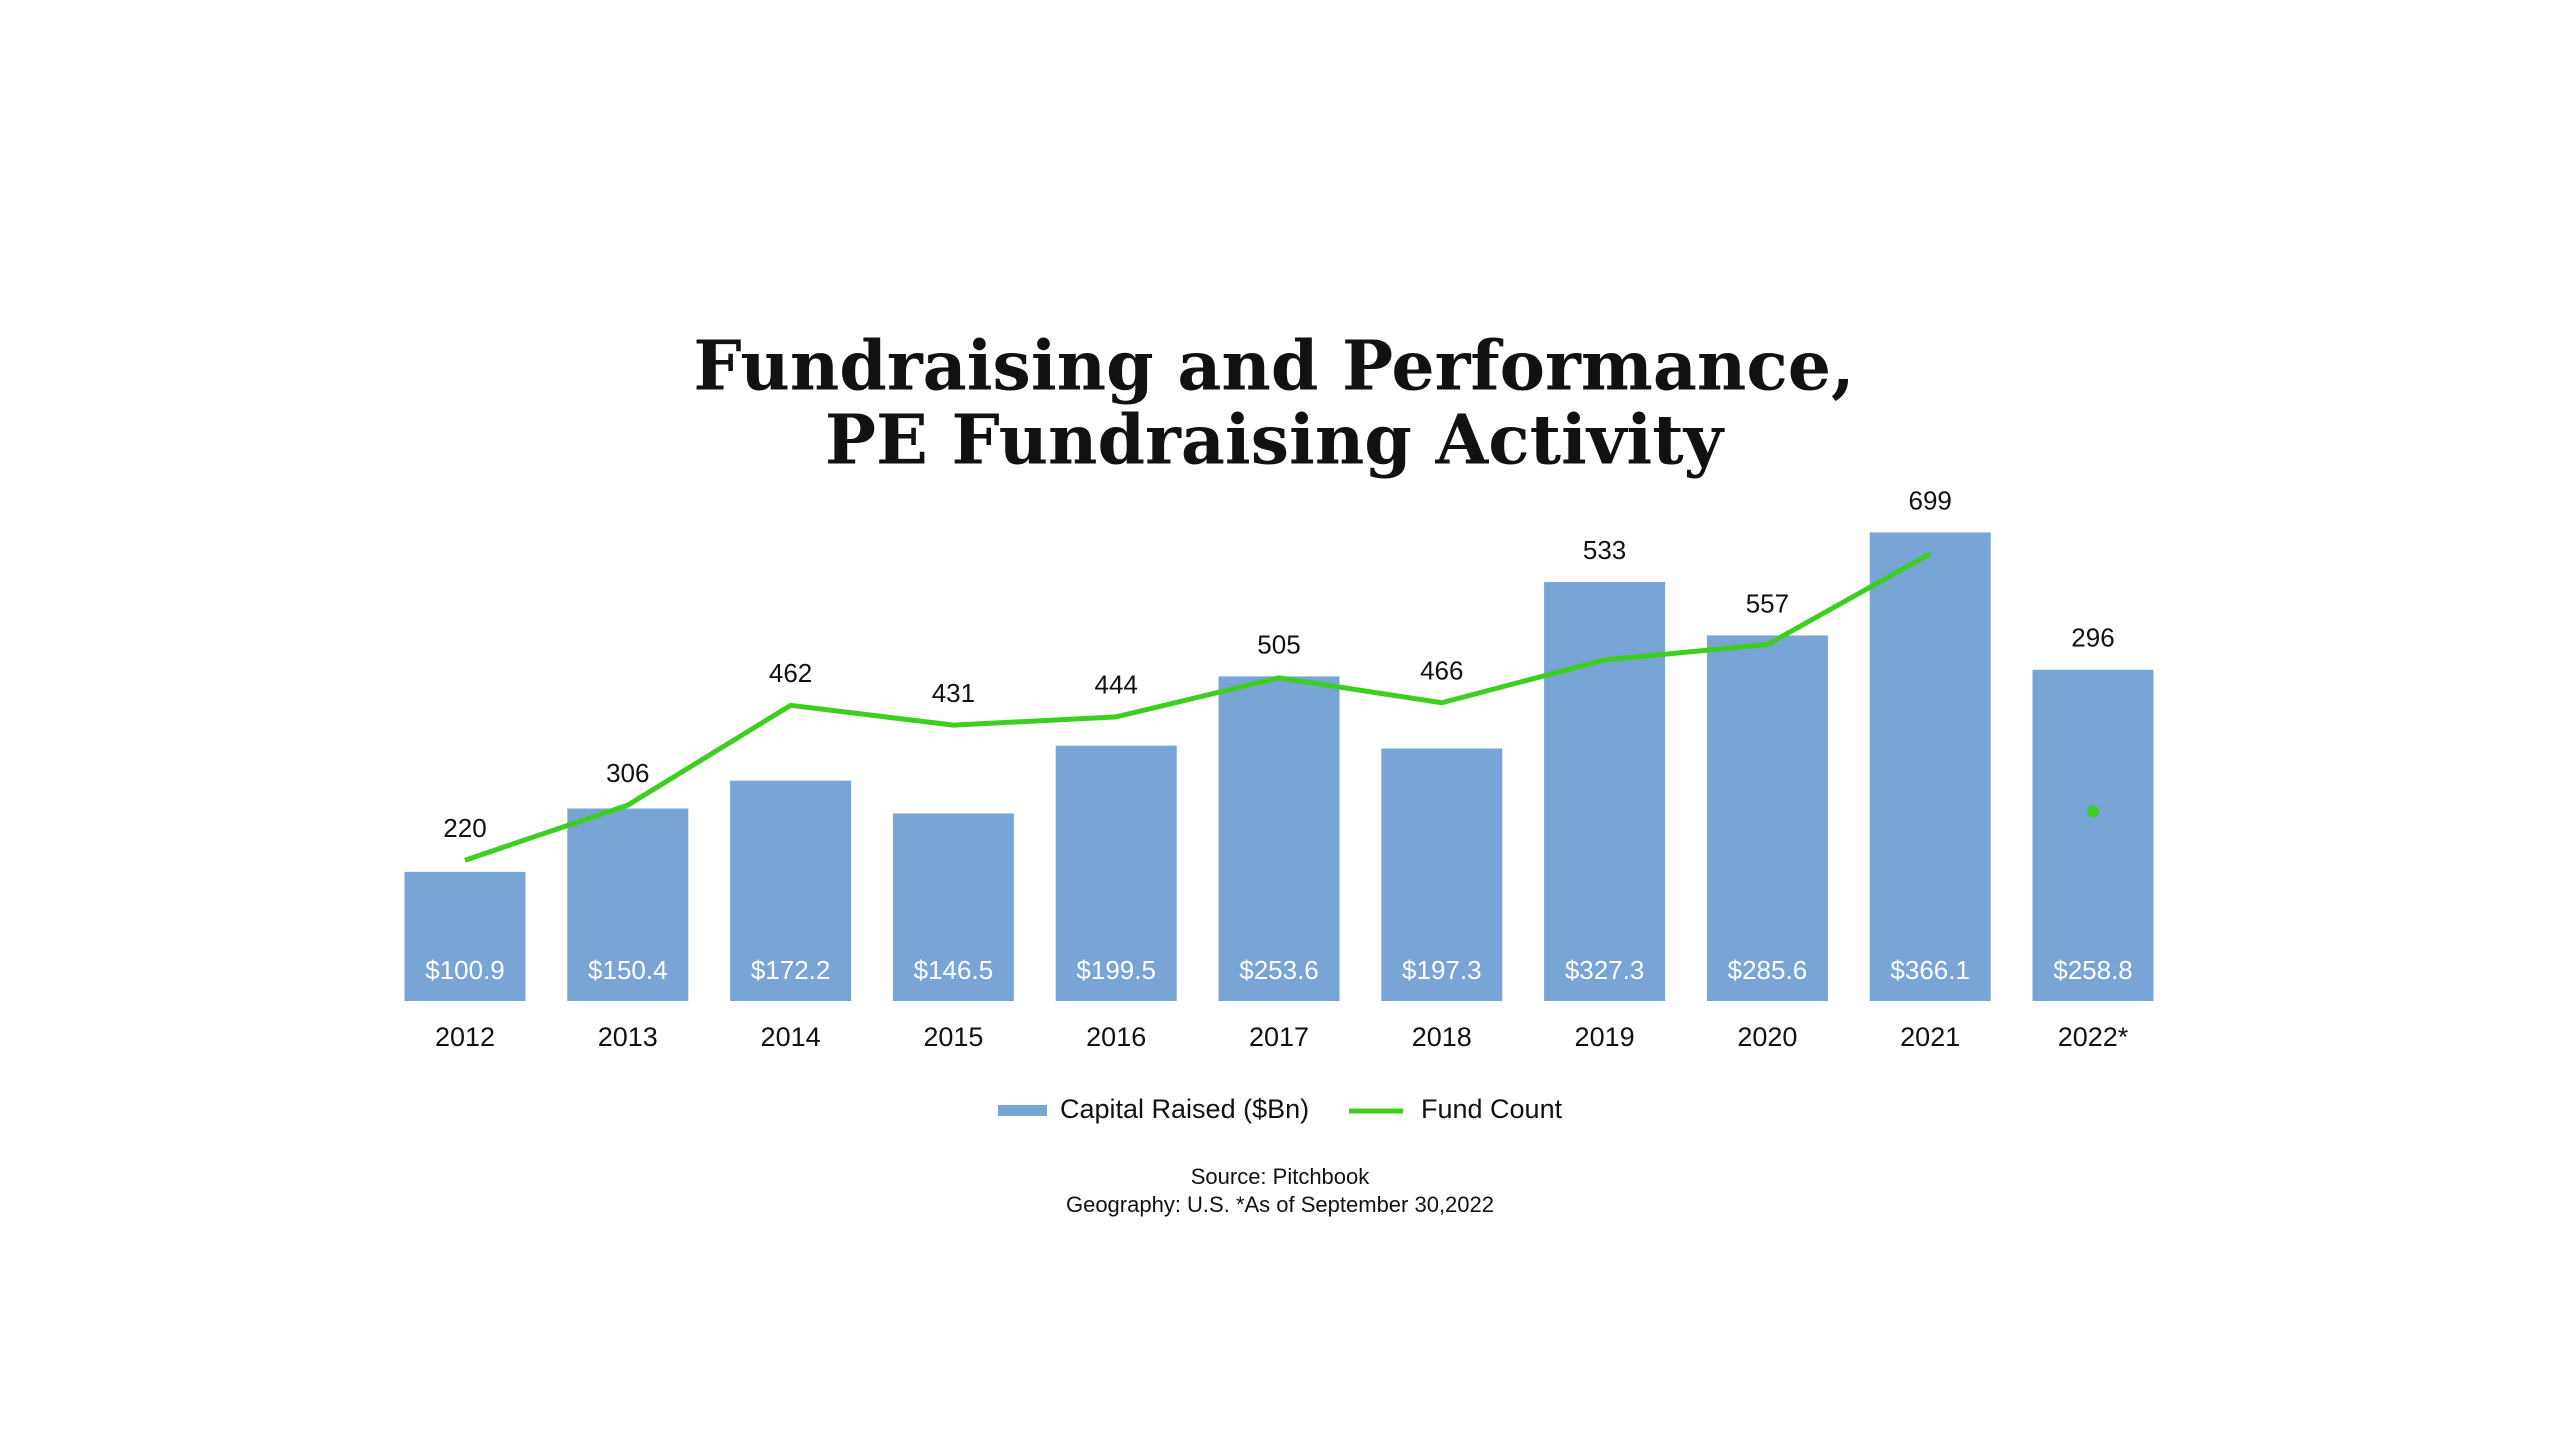 This screenshot has height=1440, width=2560. What do you see at coordinates (1116, 1037) in the screenshot?
I see `x-tick-label: 2016` at bounding box center [1116, 1037].